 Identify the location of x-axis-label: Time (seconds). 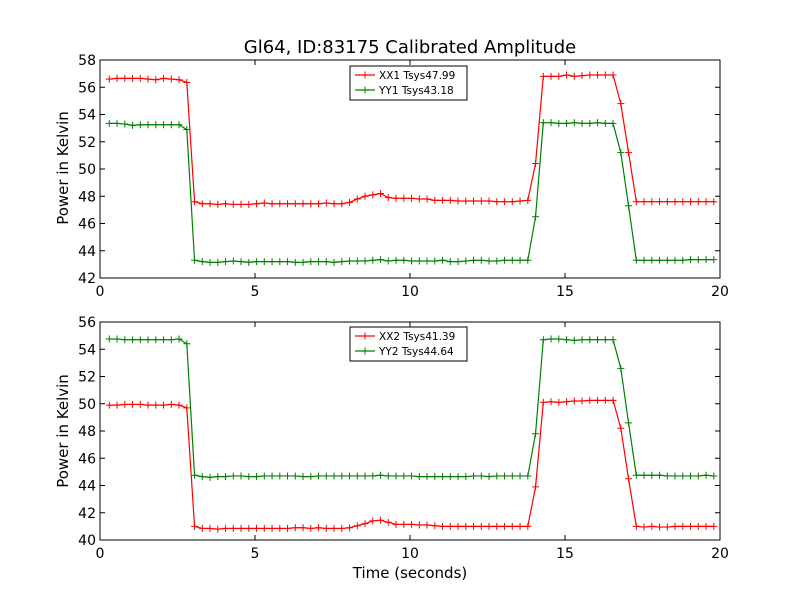
(410, 573).